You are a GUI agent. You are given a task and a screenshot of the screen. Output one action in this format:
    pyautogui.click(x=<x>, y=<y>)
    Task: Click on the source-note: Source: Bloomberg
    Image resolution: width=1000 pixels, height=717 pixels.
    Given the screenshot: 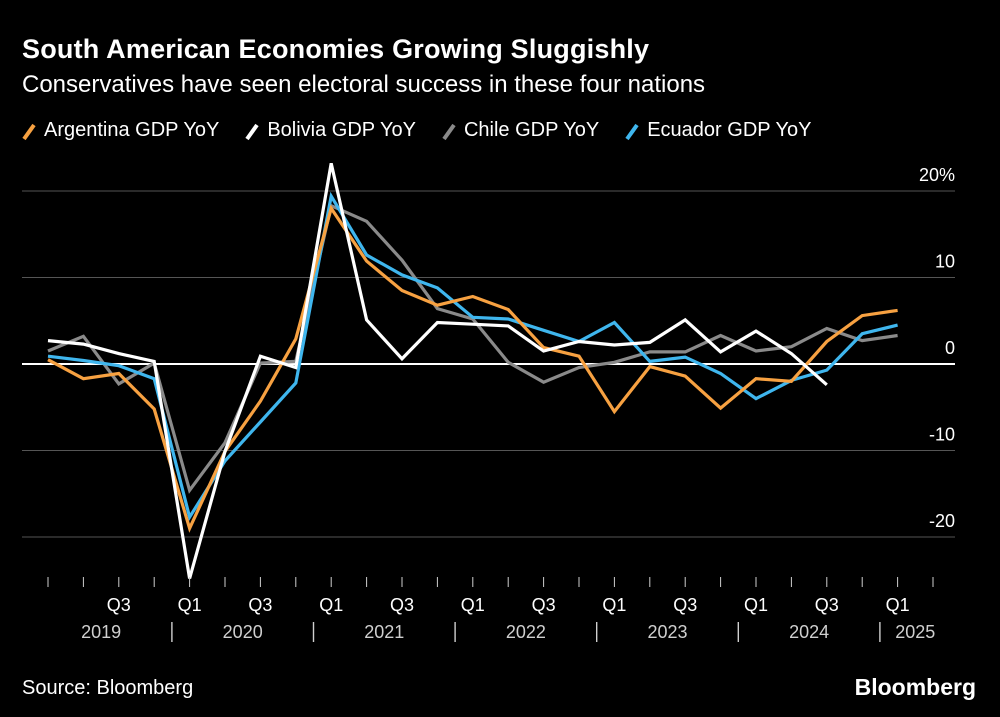 What is the action you would take?
    pyautogui.click(x=108, y=688)
    